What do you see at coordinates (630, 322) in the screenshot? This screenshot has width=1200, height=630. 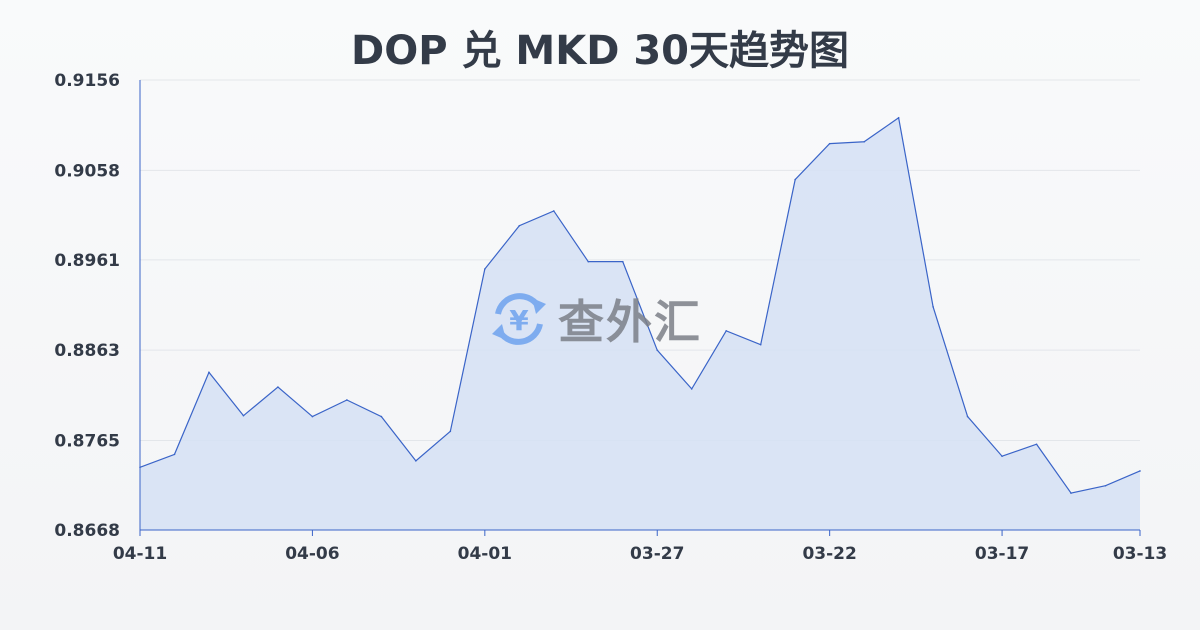 I see `watermark-text: 查外汇` at bounding box center [630, 322].